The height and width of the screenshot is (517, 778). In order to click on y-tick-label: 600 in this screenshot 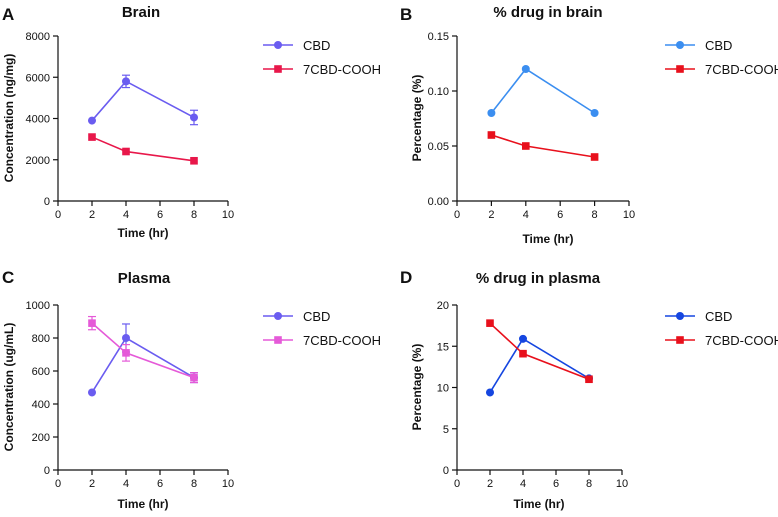, I will do `click(41, 372)`.